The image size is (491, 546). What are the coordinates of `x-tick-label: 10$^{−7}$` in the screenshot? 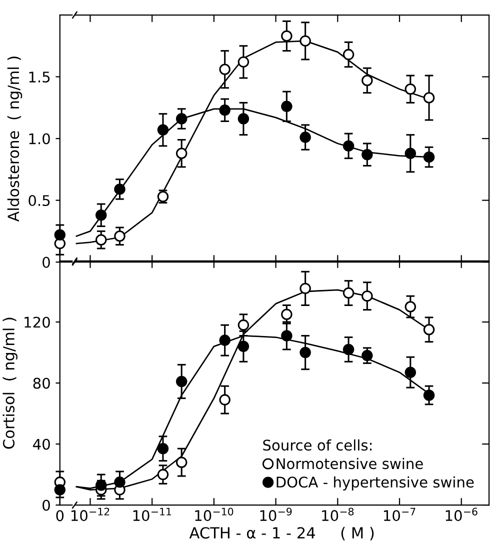 It's located at (400, 515).